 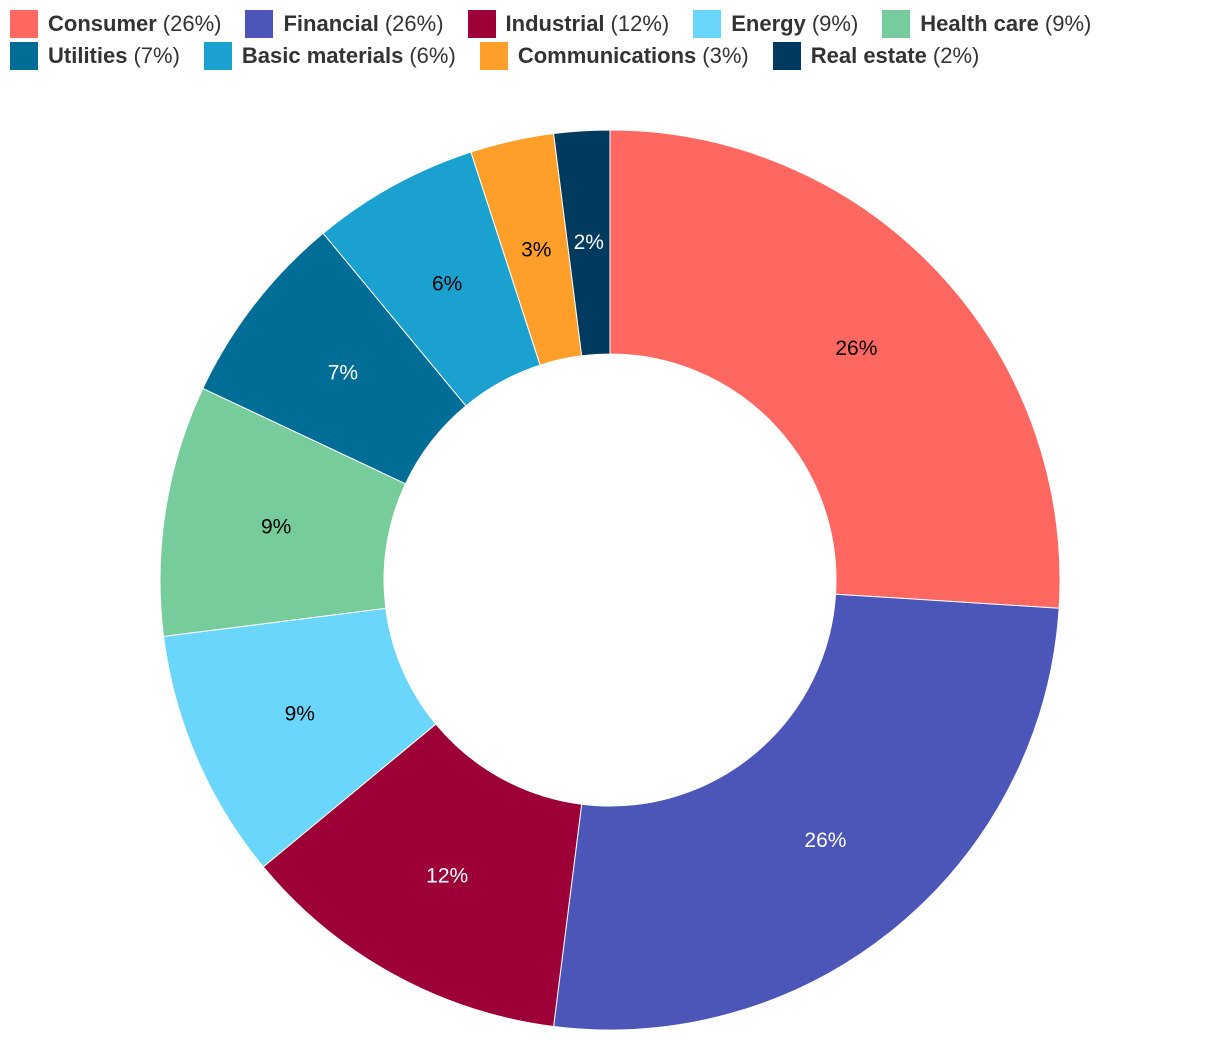 I want to click on legend-swatch-industrial, so click(x=481, y=24).